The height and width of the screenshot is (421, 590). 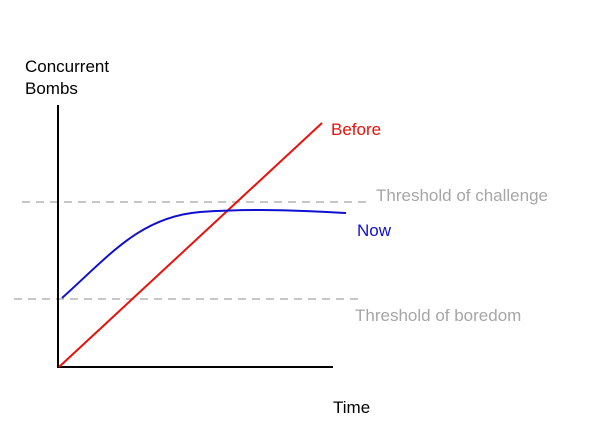 What do you see at coordinates (51, 88) in the screenshot?
I see `y-axis-label-line2: Bombs` at bounding box center [51, 88].